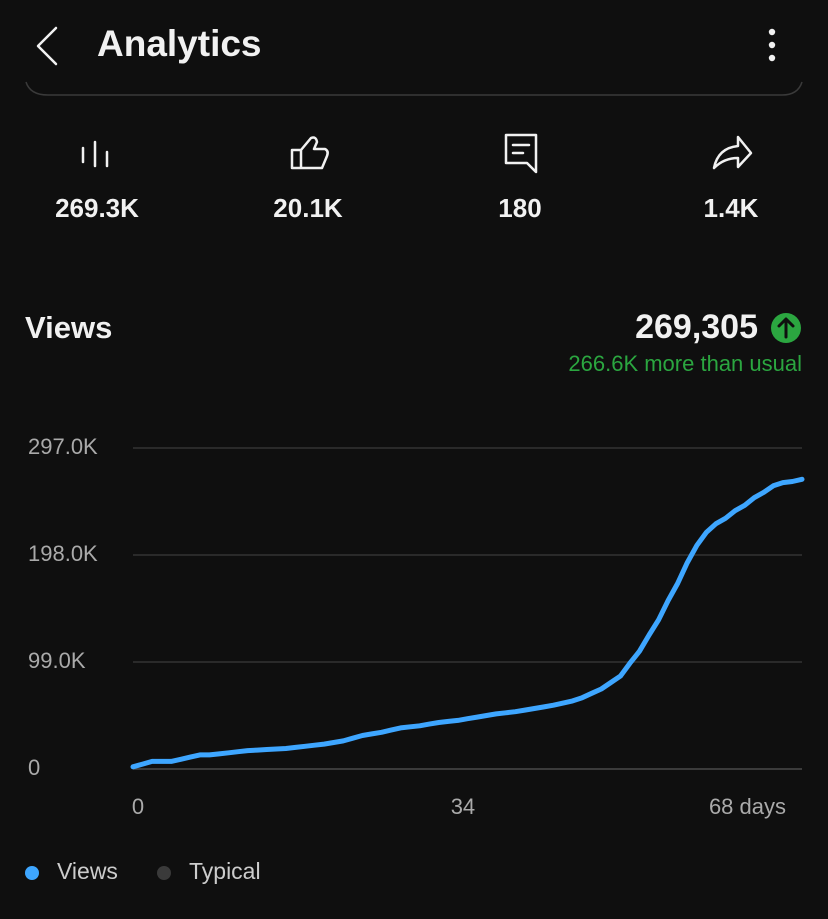  Describe the element at coordinates (309, 153) in the screenshot. I see `likes-icon` at that location.